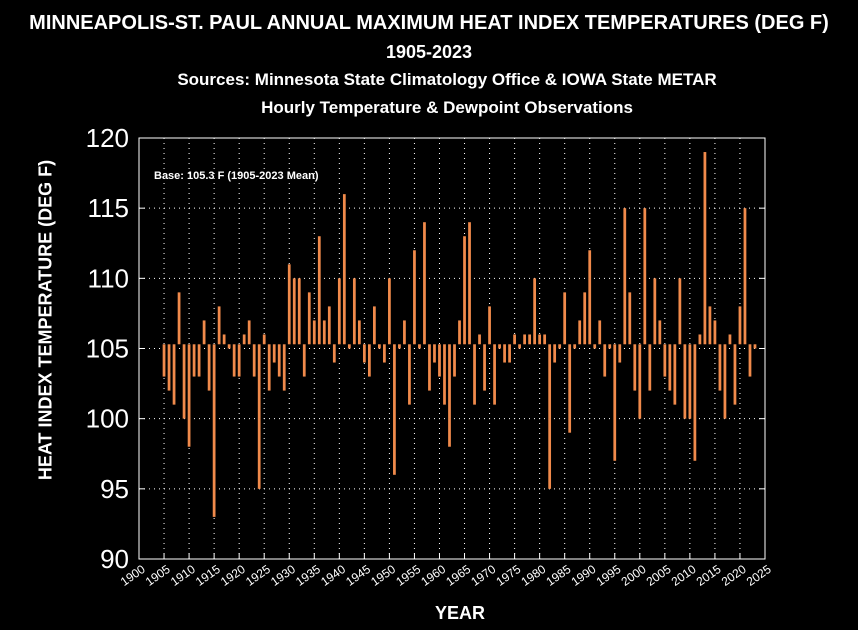 The image size is (858, 630). I want to click on y-tick-label: 100, so click(107, 419).